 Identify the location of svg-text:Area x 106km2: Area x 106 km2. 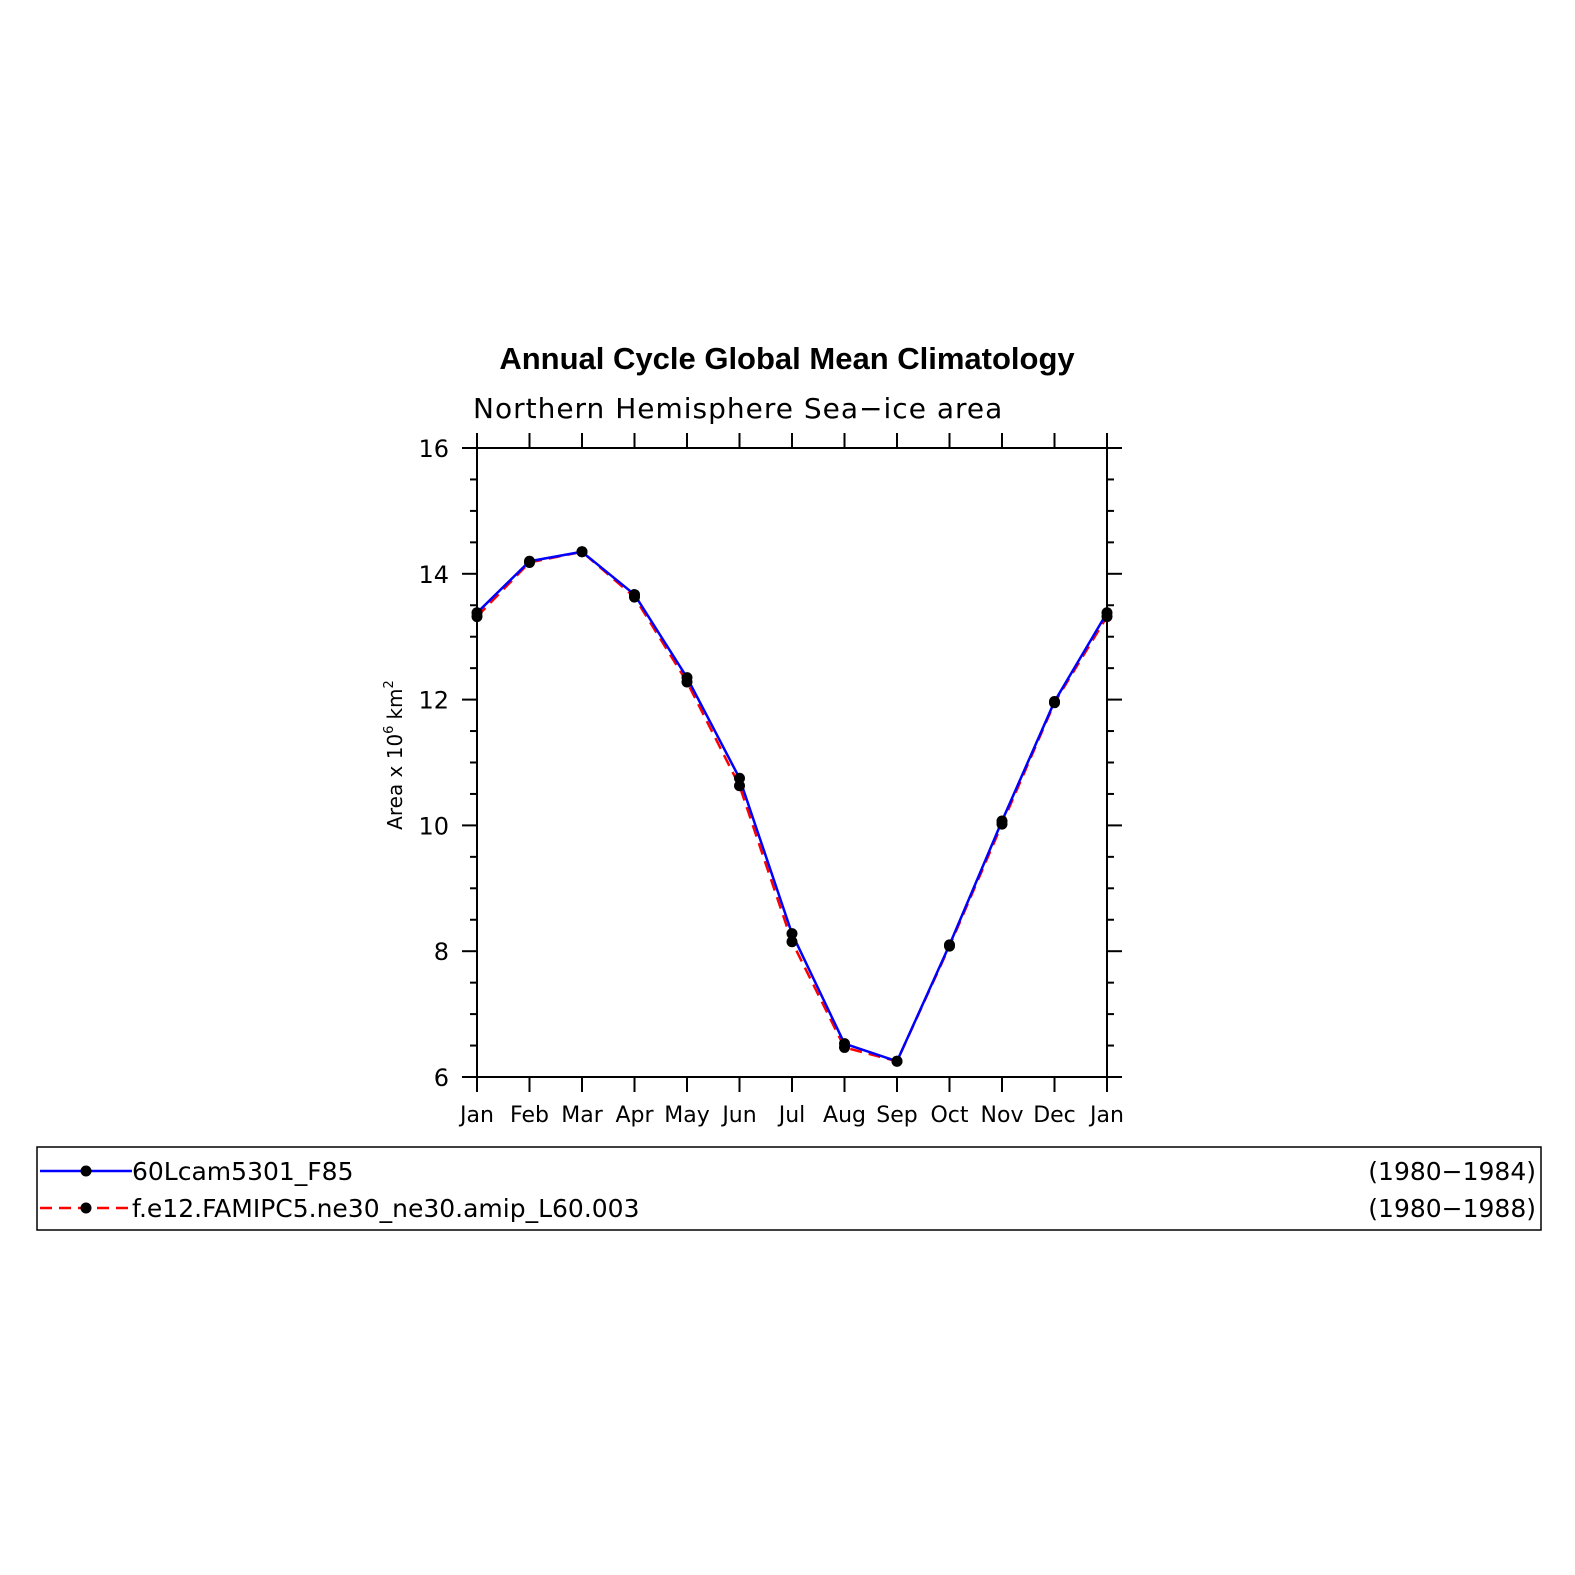
(394, 755).